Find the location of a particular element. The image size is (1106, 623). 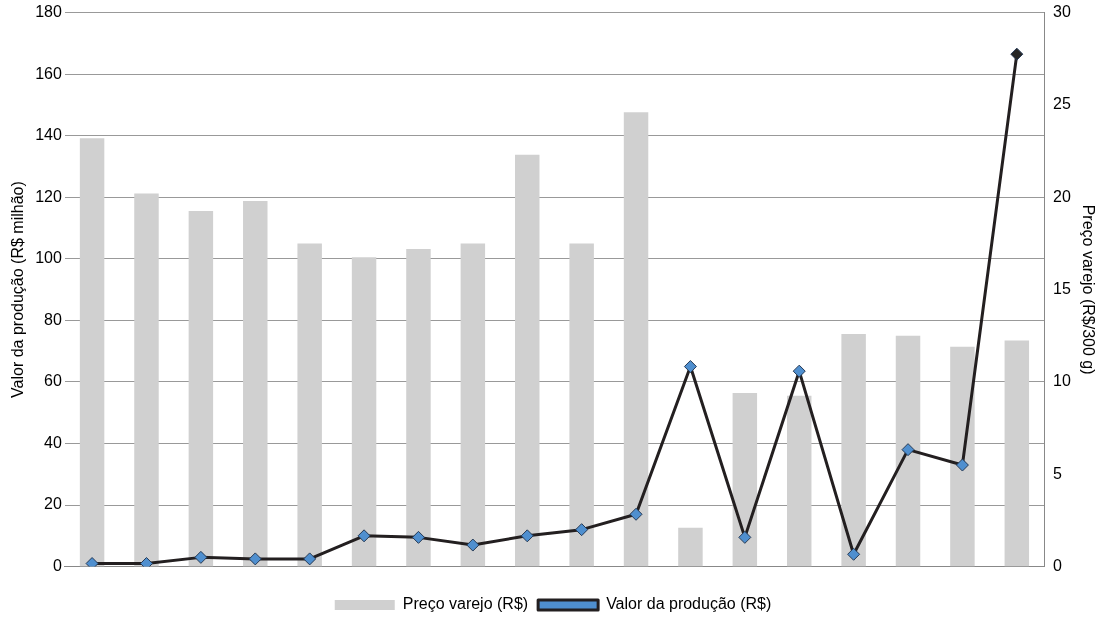

y-tick-label: 140 is located at coordinates (48, 135).